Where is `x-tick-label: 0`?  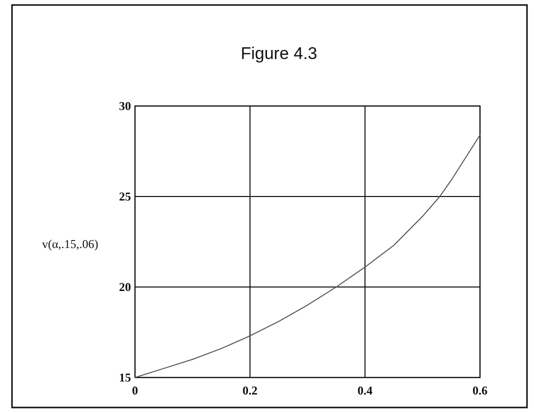 x-tick-label: 0 is located at coordinates (135, 391).